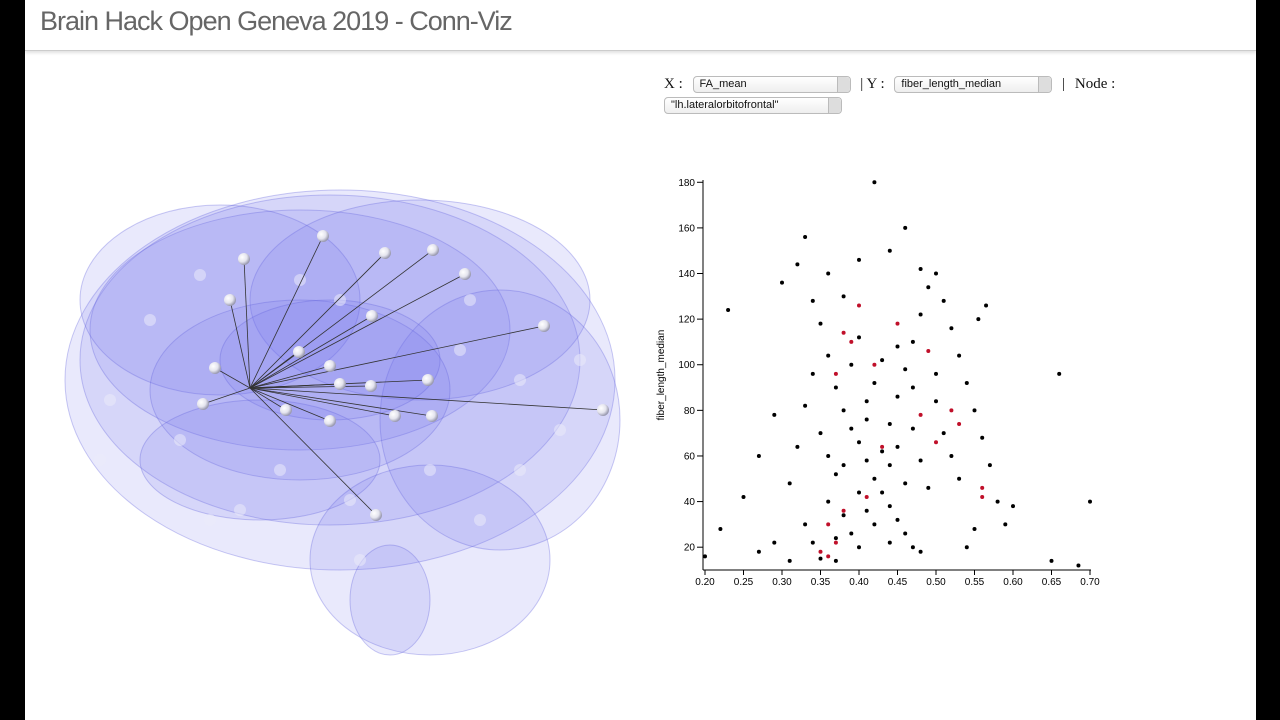 The image size is (1280, 720). I want to click on node-row: "lh.lateralorbitofrontal", so click(894, 106).